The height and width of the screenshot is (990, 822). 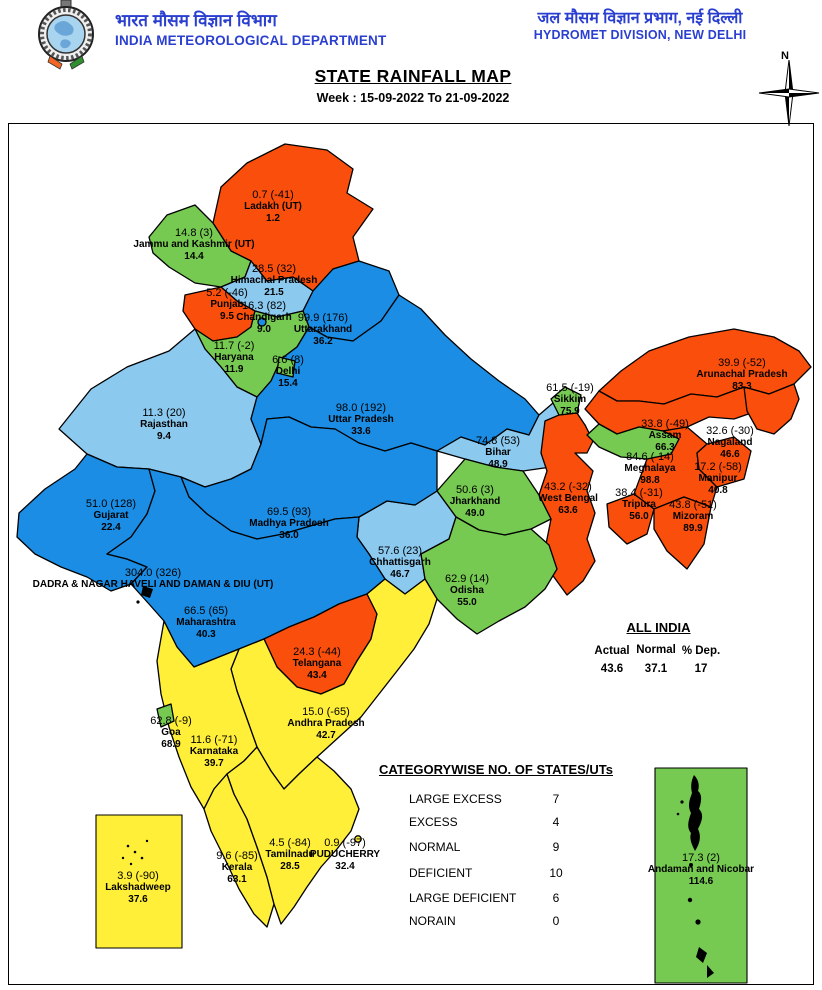 I want to click on state-label-ladakh: 0.7 (-41) Ladakh (UT) 1.2, so click(x=273, y=207).